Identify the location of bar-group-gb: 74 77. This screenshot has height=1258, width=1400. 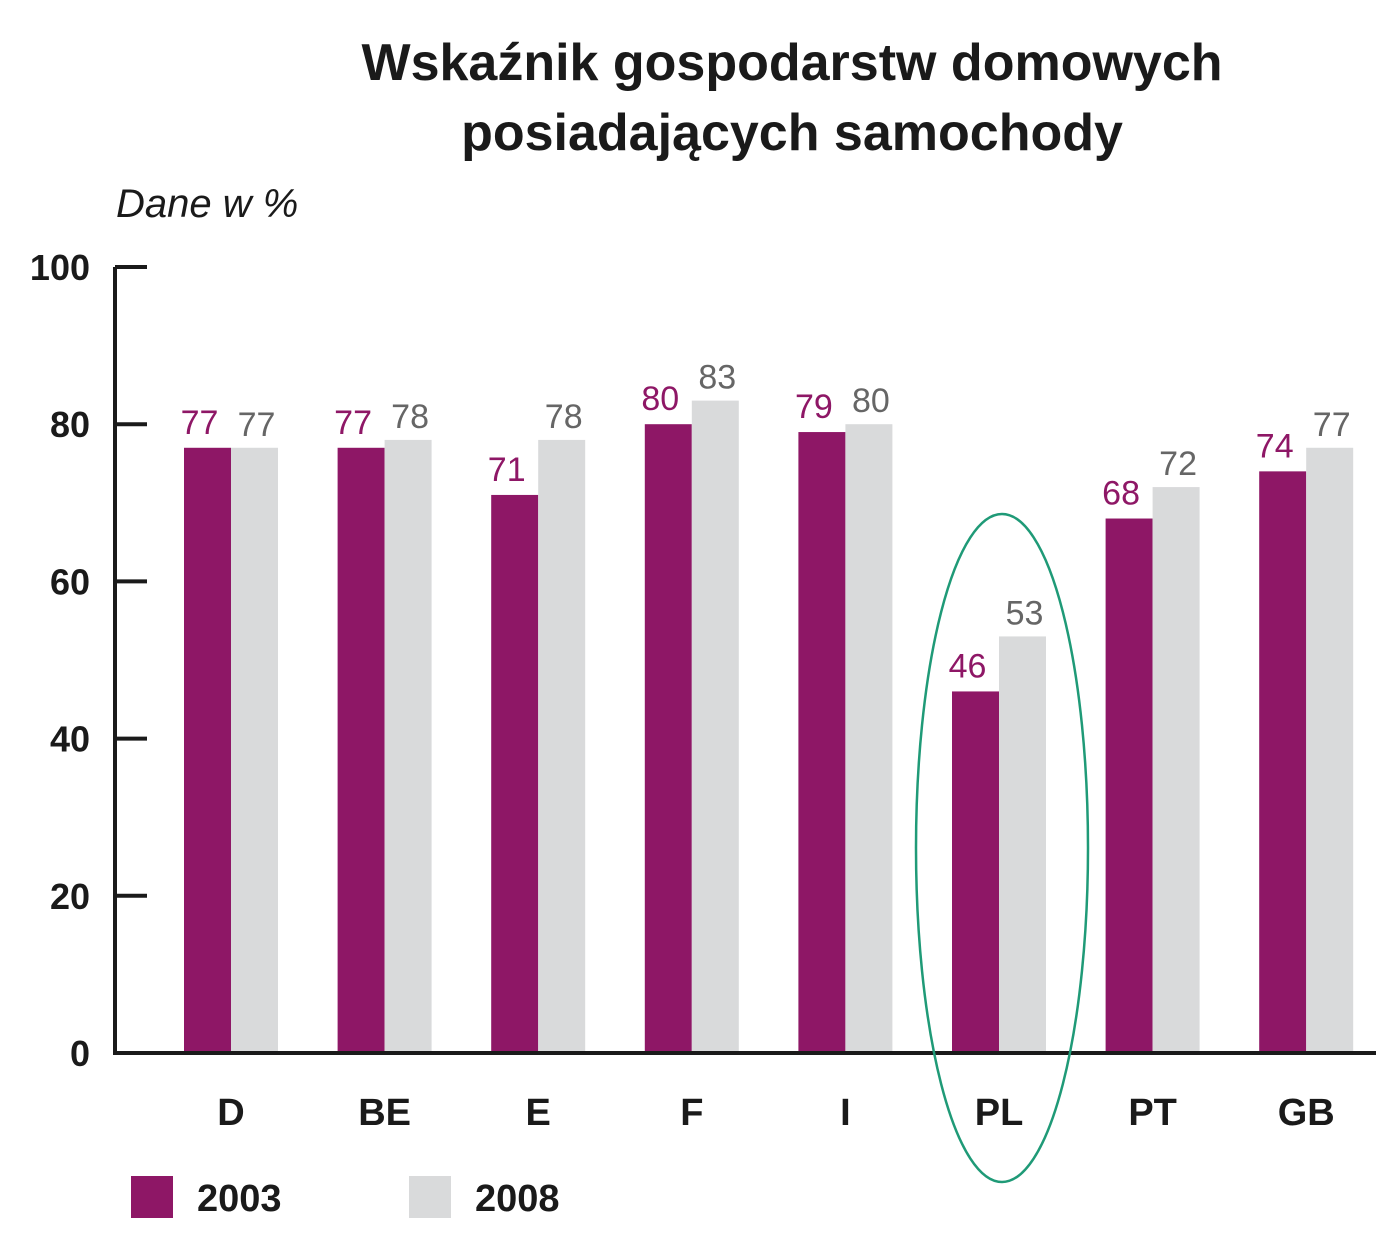
(1305, 729).